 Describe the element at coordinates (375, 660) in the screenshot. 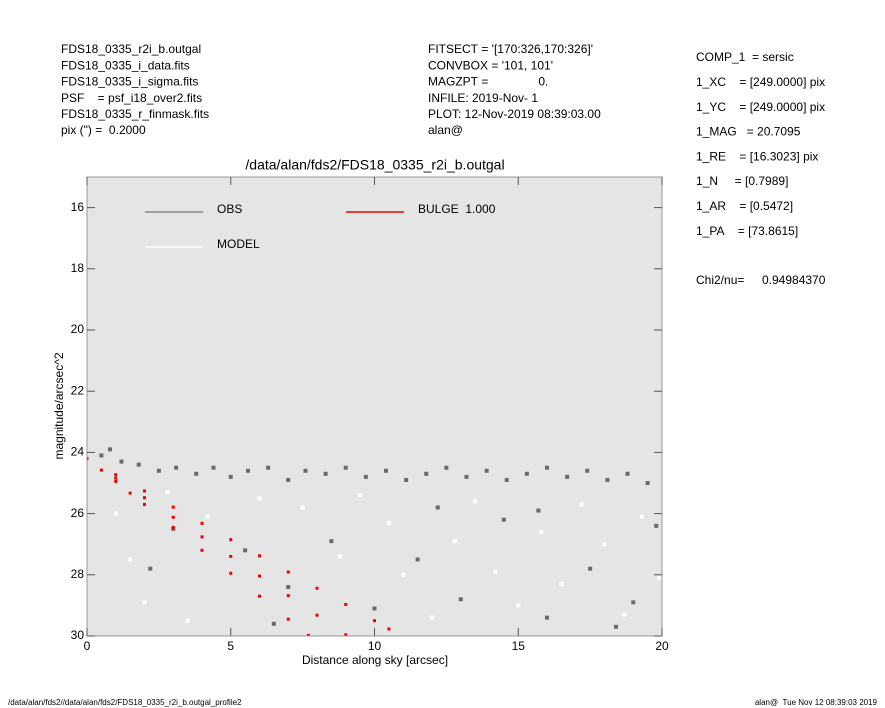

I see `x-axis-label: Distance along sky [arcsec]` at that location.